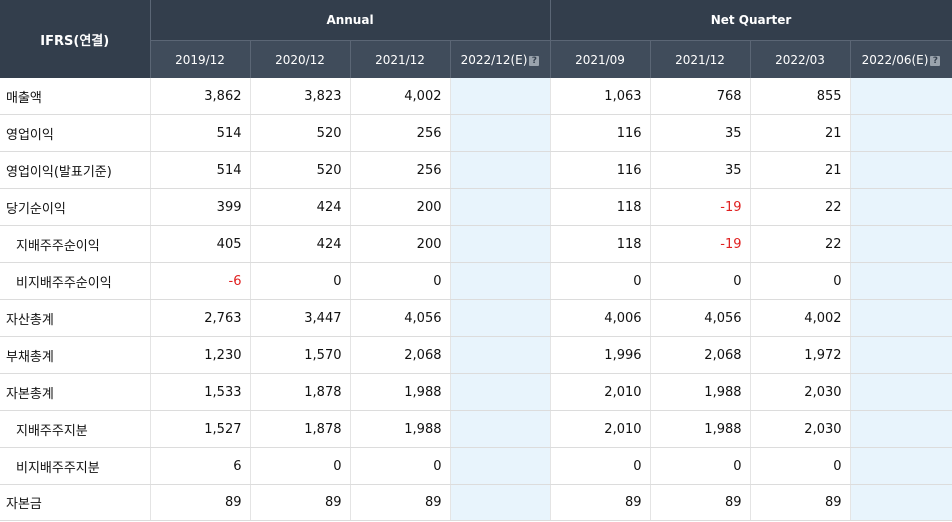 Image resolution: width=952 pixels, height=522 pixels. Describe the element at coordinates (200, 59) in the screenshot. I see `period-header: 2019/12` at that location.